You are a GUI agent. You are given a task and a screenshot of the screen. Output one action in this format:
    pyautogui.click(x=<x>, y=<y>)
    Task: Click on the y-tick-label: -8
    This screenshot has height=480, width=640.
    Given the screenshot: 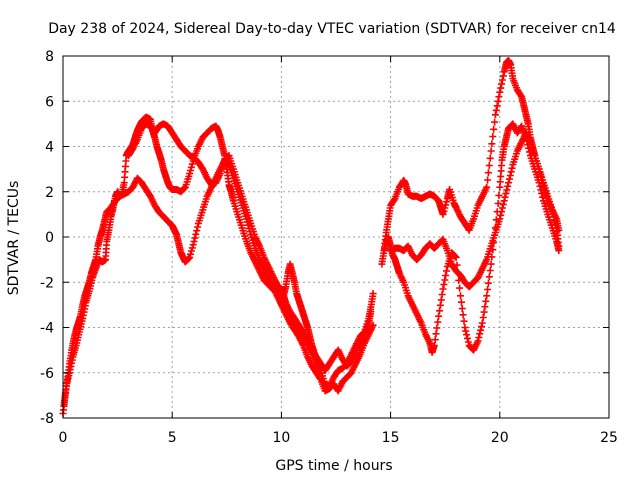 What is the action you would take?
    pyautogui.click(x=47, y=419)
    